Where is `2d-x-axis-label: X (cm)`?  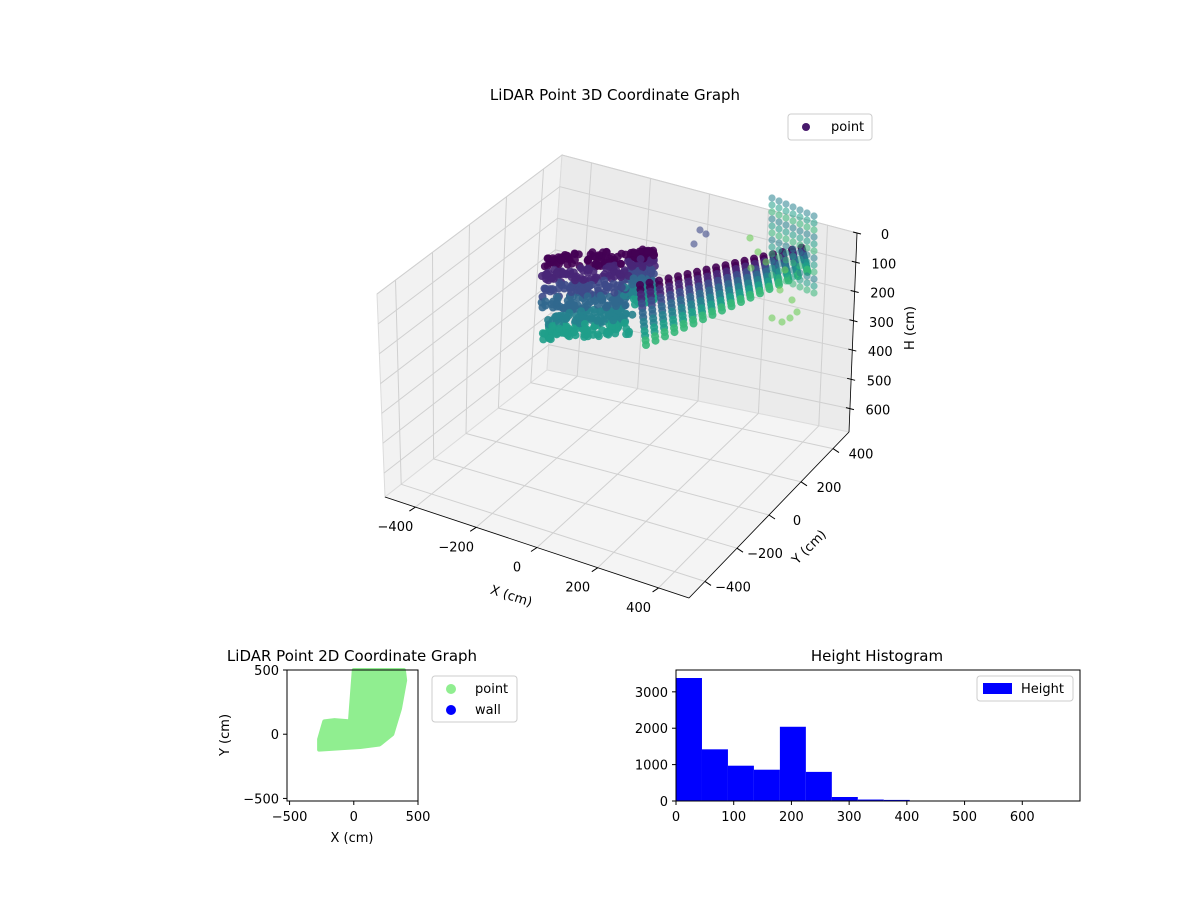
2d-x-axis-label: X (cm) is located at coordinates (352, 838).